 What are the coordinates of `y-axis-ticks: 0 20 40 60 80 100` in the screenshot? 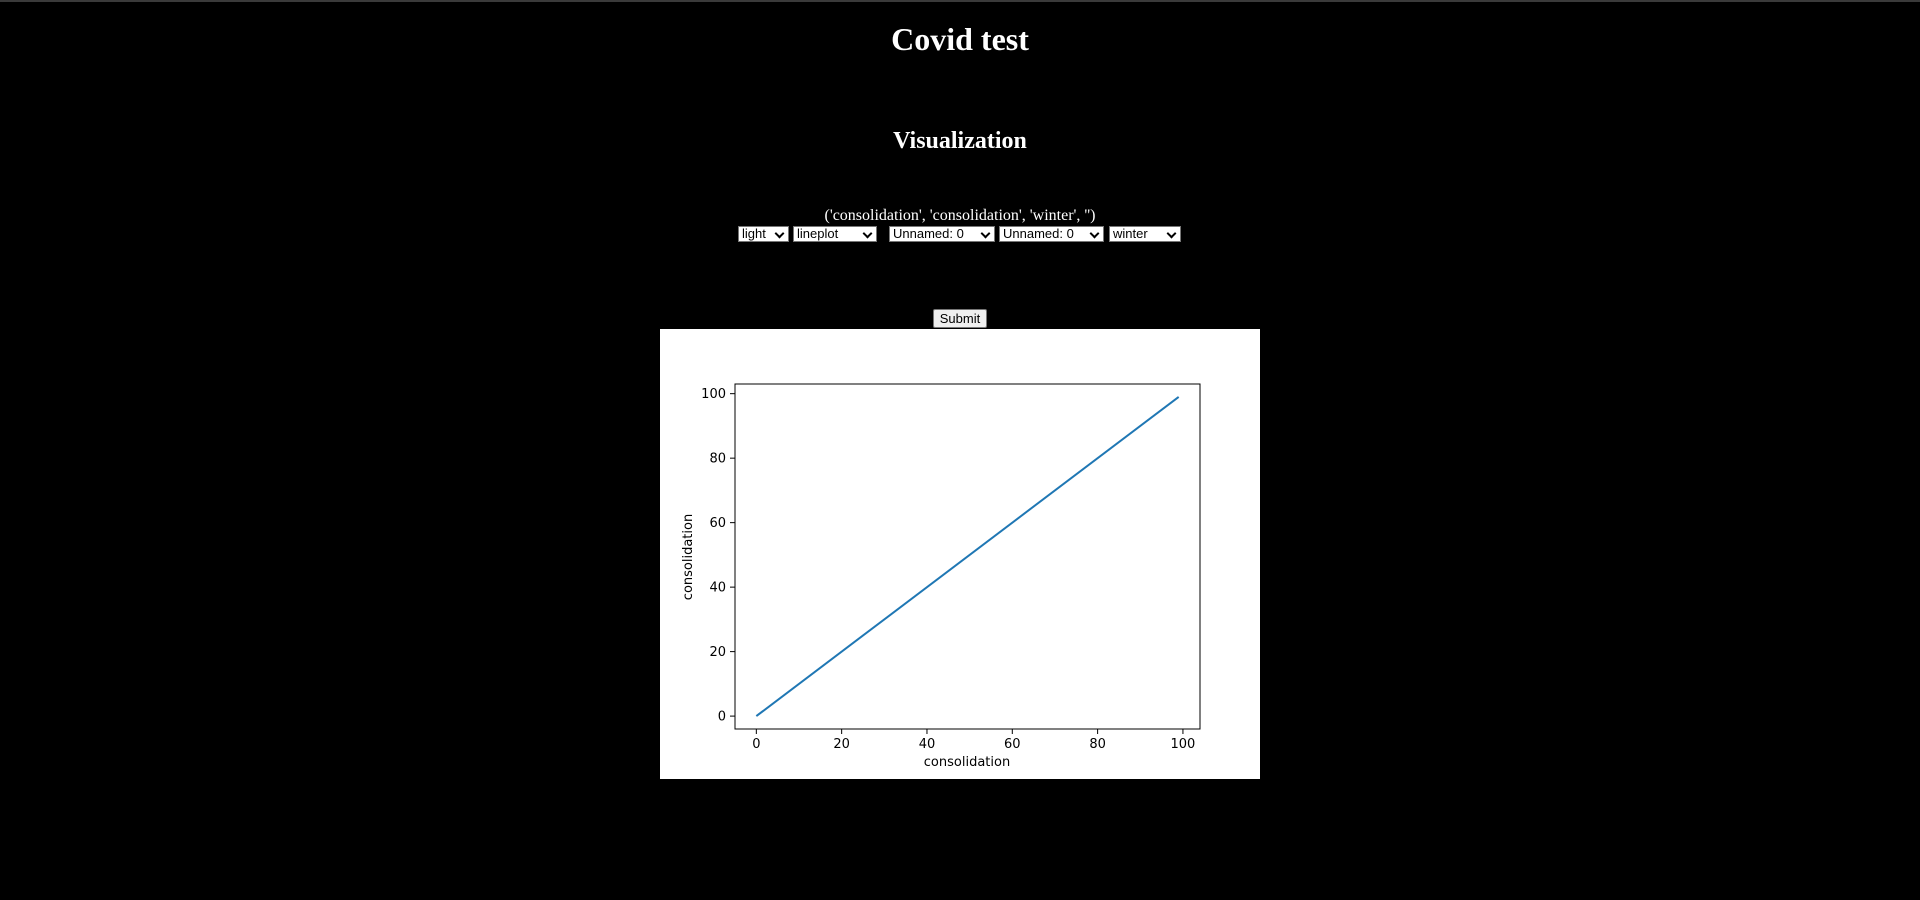 It's located at (718, 556).